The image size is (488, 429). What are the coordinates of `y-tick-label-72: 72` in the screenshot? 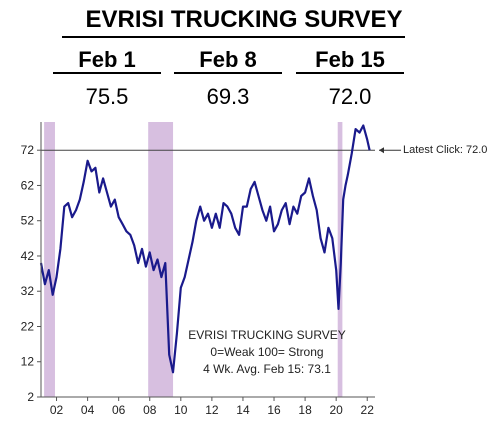 It's located at (28, 150).